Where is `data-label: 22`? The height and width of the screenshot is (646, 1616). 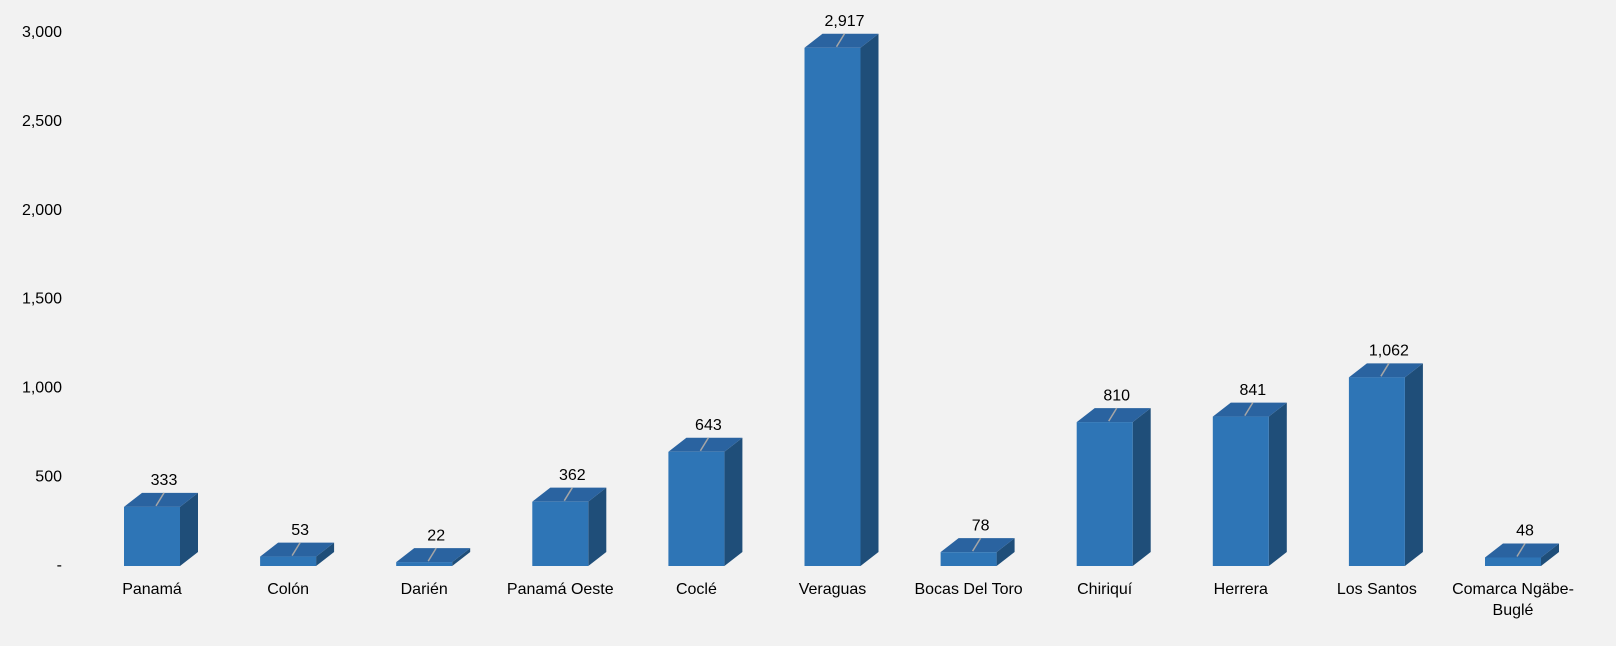 data-label: 22 is located at coordinates (436, 535).